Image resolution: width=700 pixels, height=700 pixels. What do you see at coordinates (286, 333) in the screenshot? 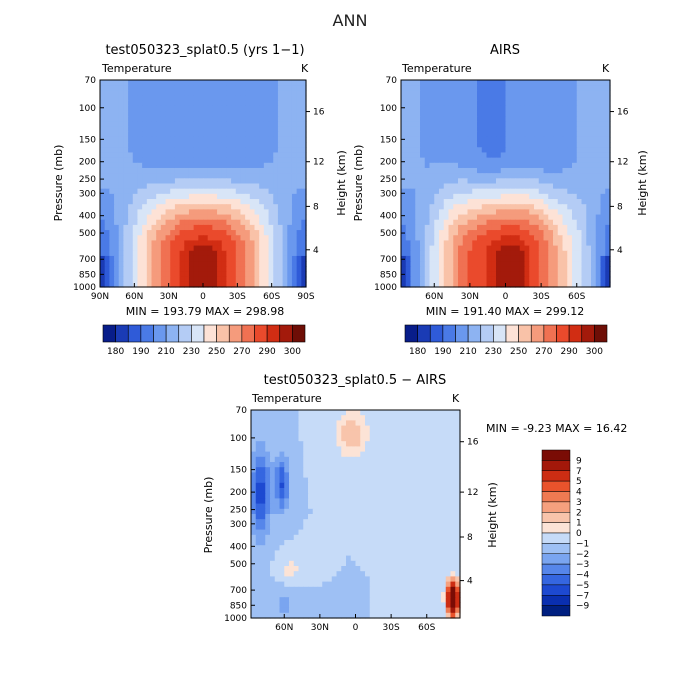
I see `panel1-colorbar-swatch` at bounding box center [286, 333].